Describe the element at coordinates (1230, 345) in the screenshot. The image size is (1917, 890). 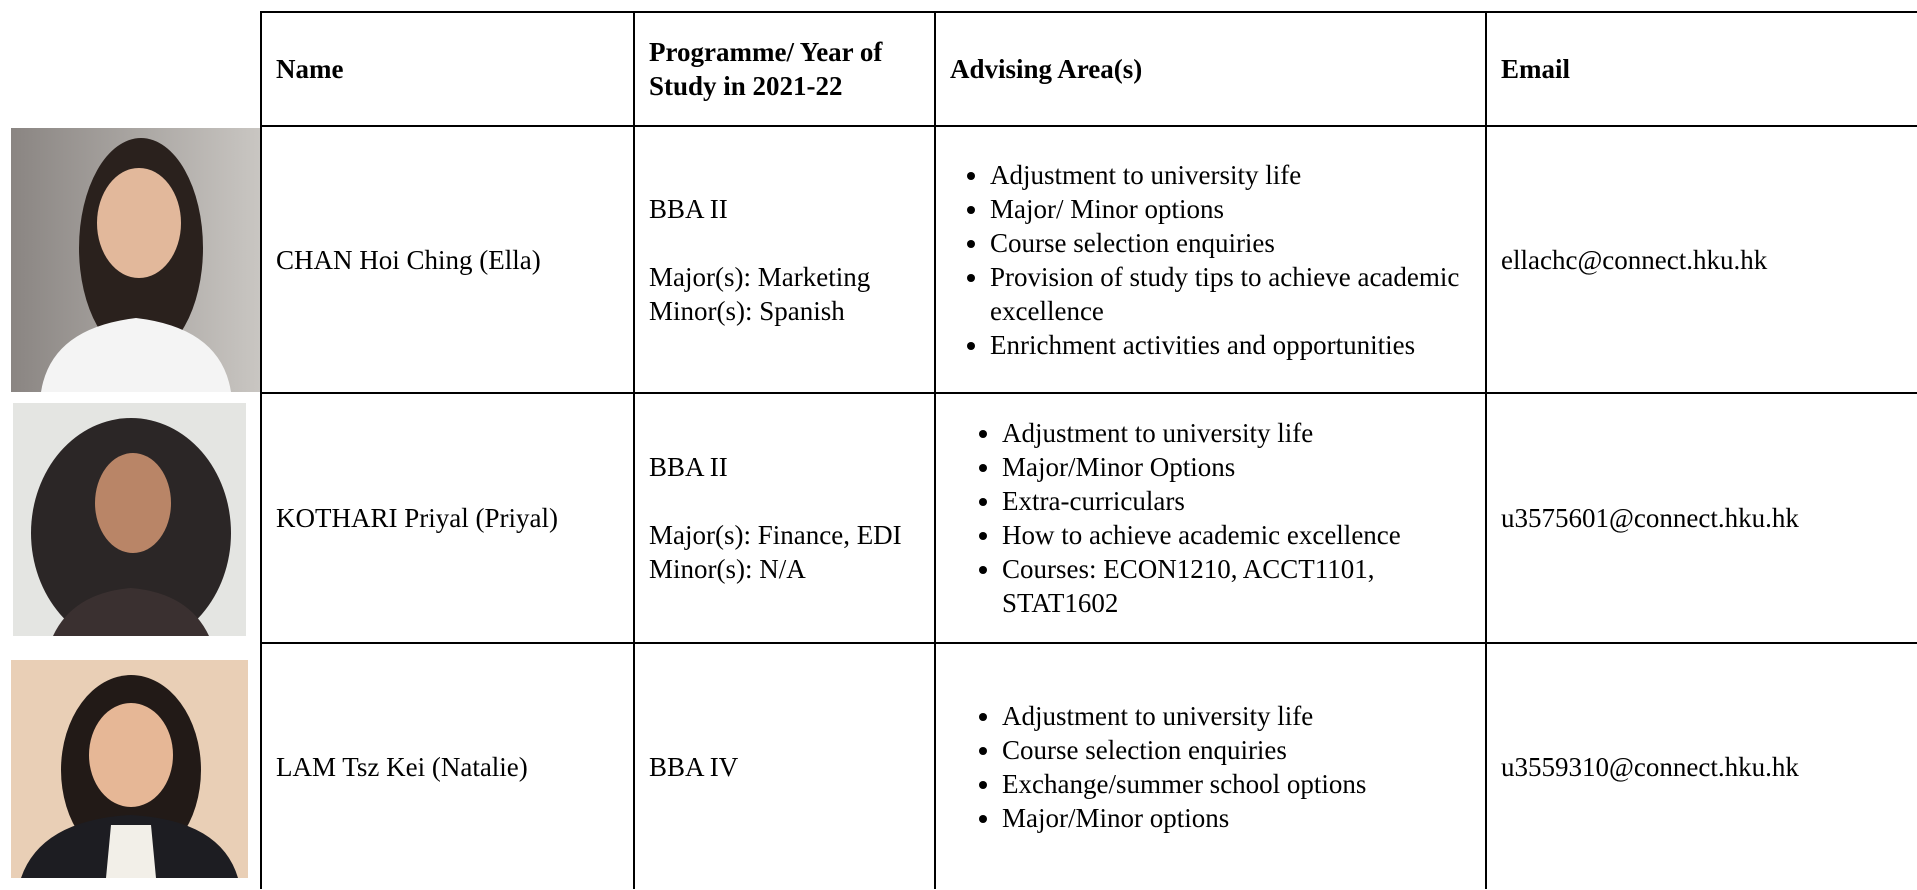
I see `advising-item: Enrichment activities and opportunities` at that location.